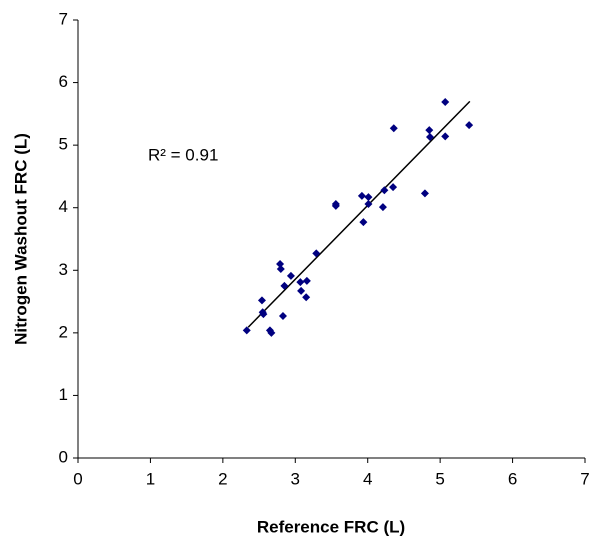 The width and height of the screenshot is (590, 546). Describe the element at coordinates (63, 456) in the screenshot. I see `y-tick-label: 0` at that location.